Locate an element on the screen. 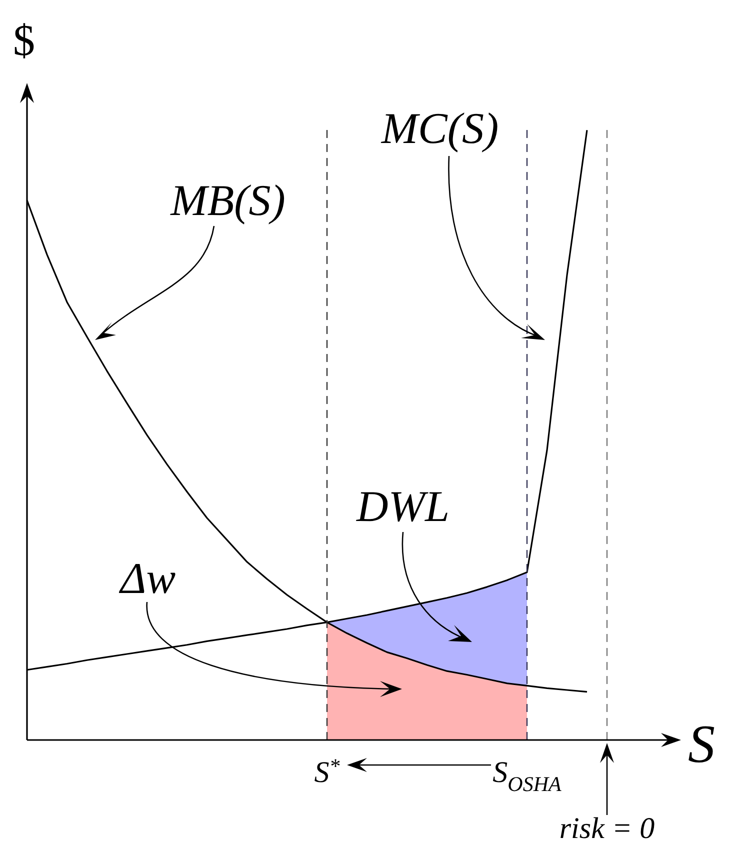  x-tick-label: risk = 0 is located at coordinates (607, 828).